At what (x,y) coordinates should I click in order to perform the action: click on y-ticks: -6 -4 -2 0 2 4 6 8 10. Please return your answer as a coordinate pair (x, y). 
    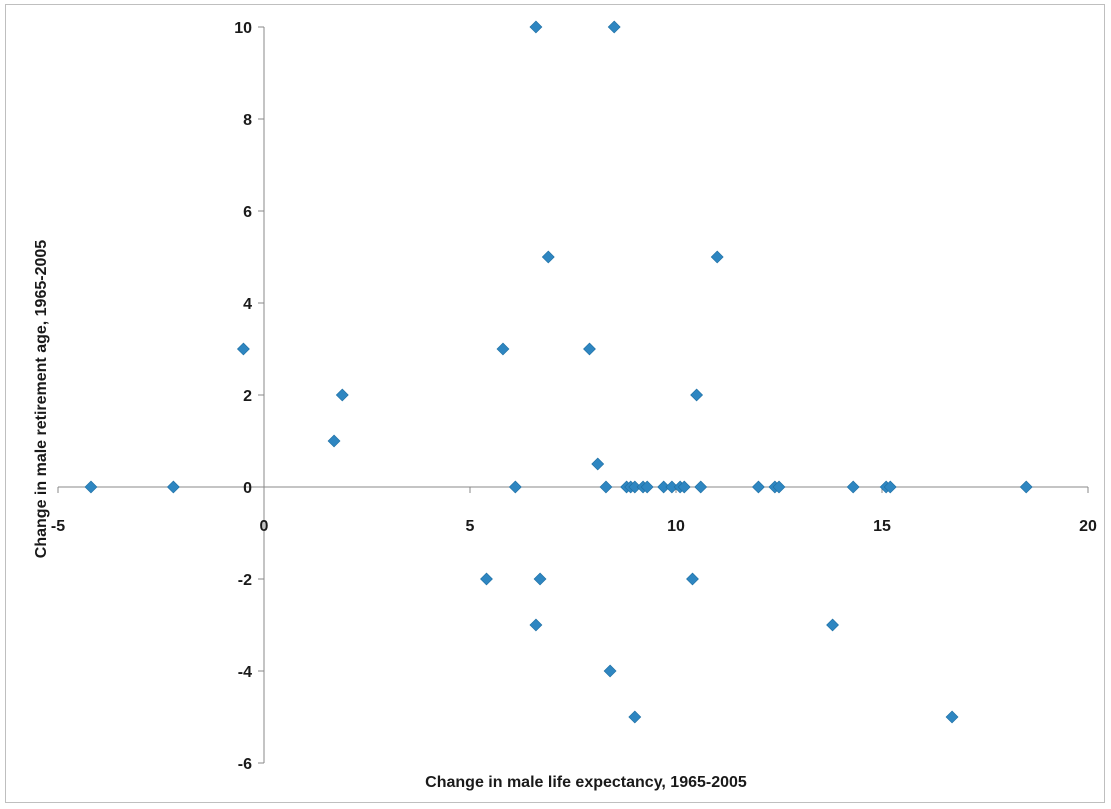
    Looking at the image, I should click on (249, 396).